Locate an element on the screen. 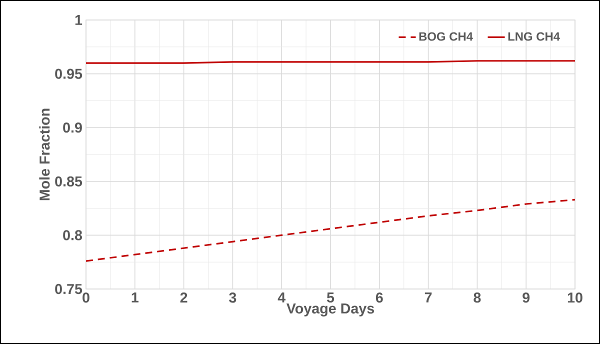 This screenshot has width=600, height=344. x-tick-label: 2 is located at coordinates (184, 297).